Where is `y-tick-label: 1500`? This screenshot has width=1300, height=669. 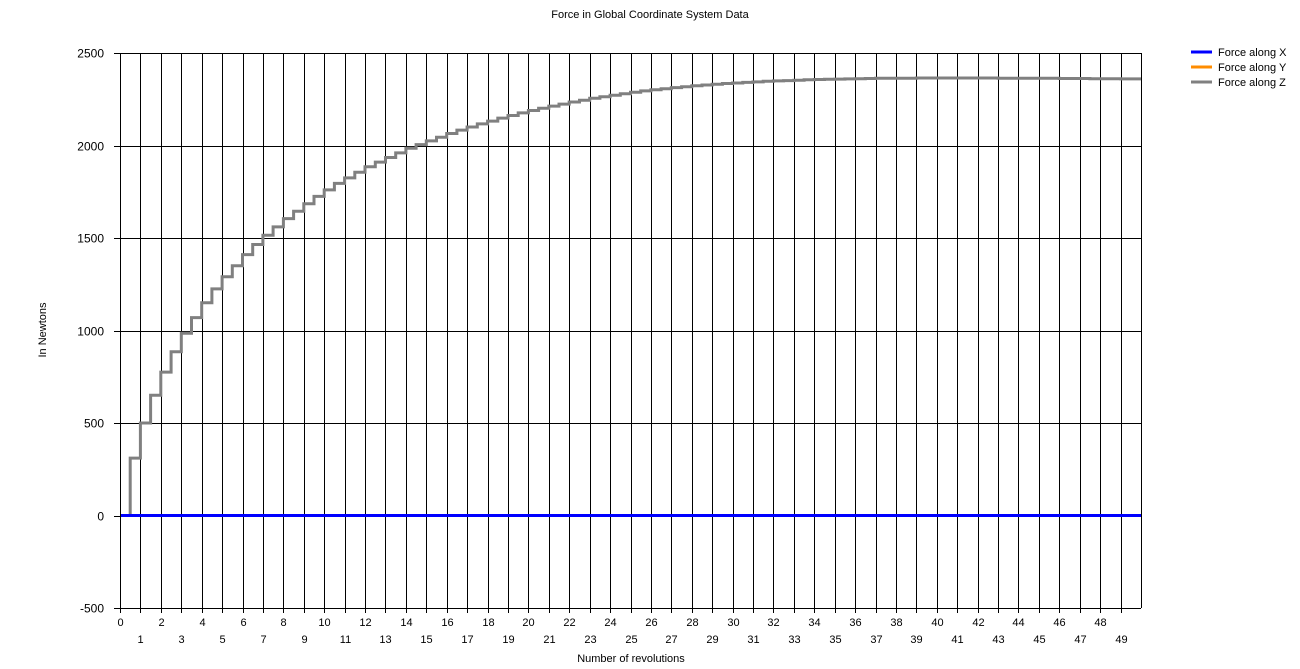
y-tick-label: 1500 is located at coordinates (90, 239).